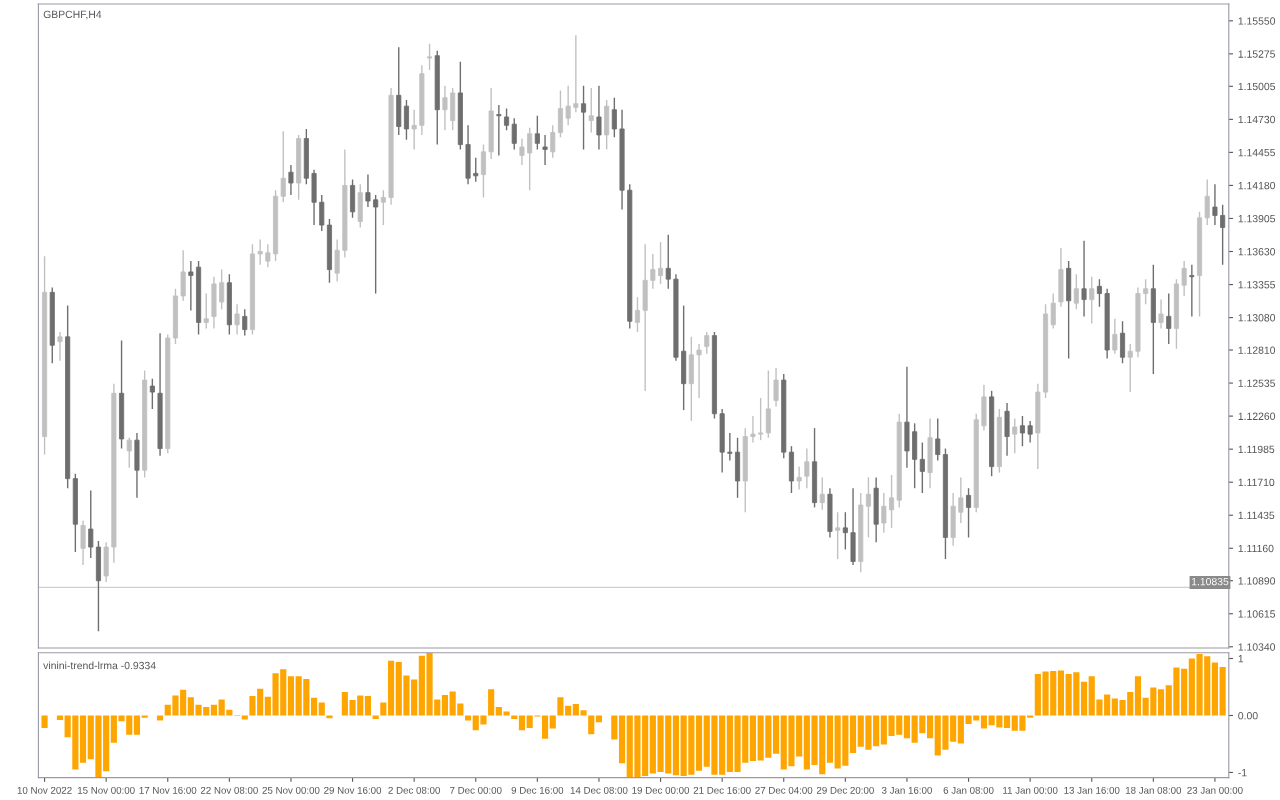 This screenshot has width=1280, height=800. I want to click on y-tick-label: 1.11160, so click(1256, 548).